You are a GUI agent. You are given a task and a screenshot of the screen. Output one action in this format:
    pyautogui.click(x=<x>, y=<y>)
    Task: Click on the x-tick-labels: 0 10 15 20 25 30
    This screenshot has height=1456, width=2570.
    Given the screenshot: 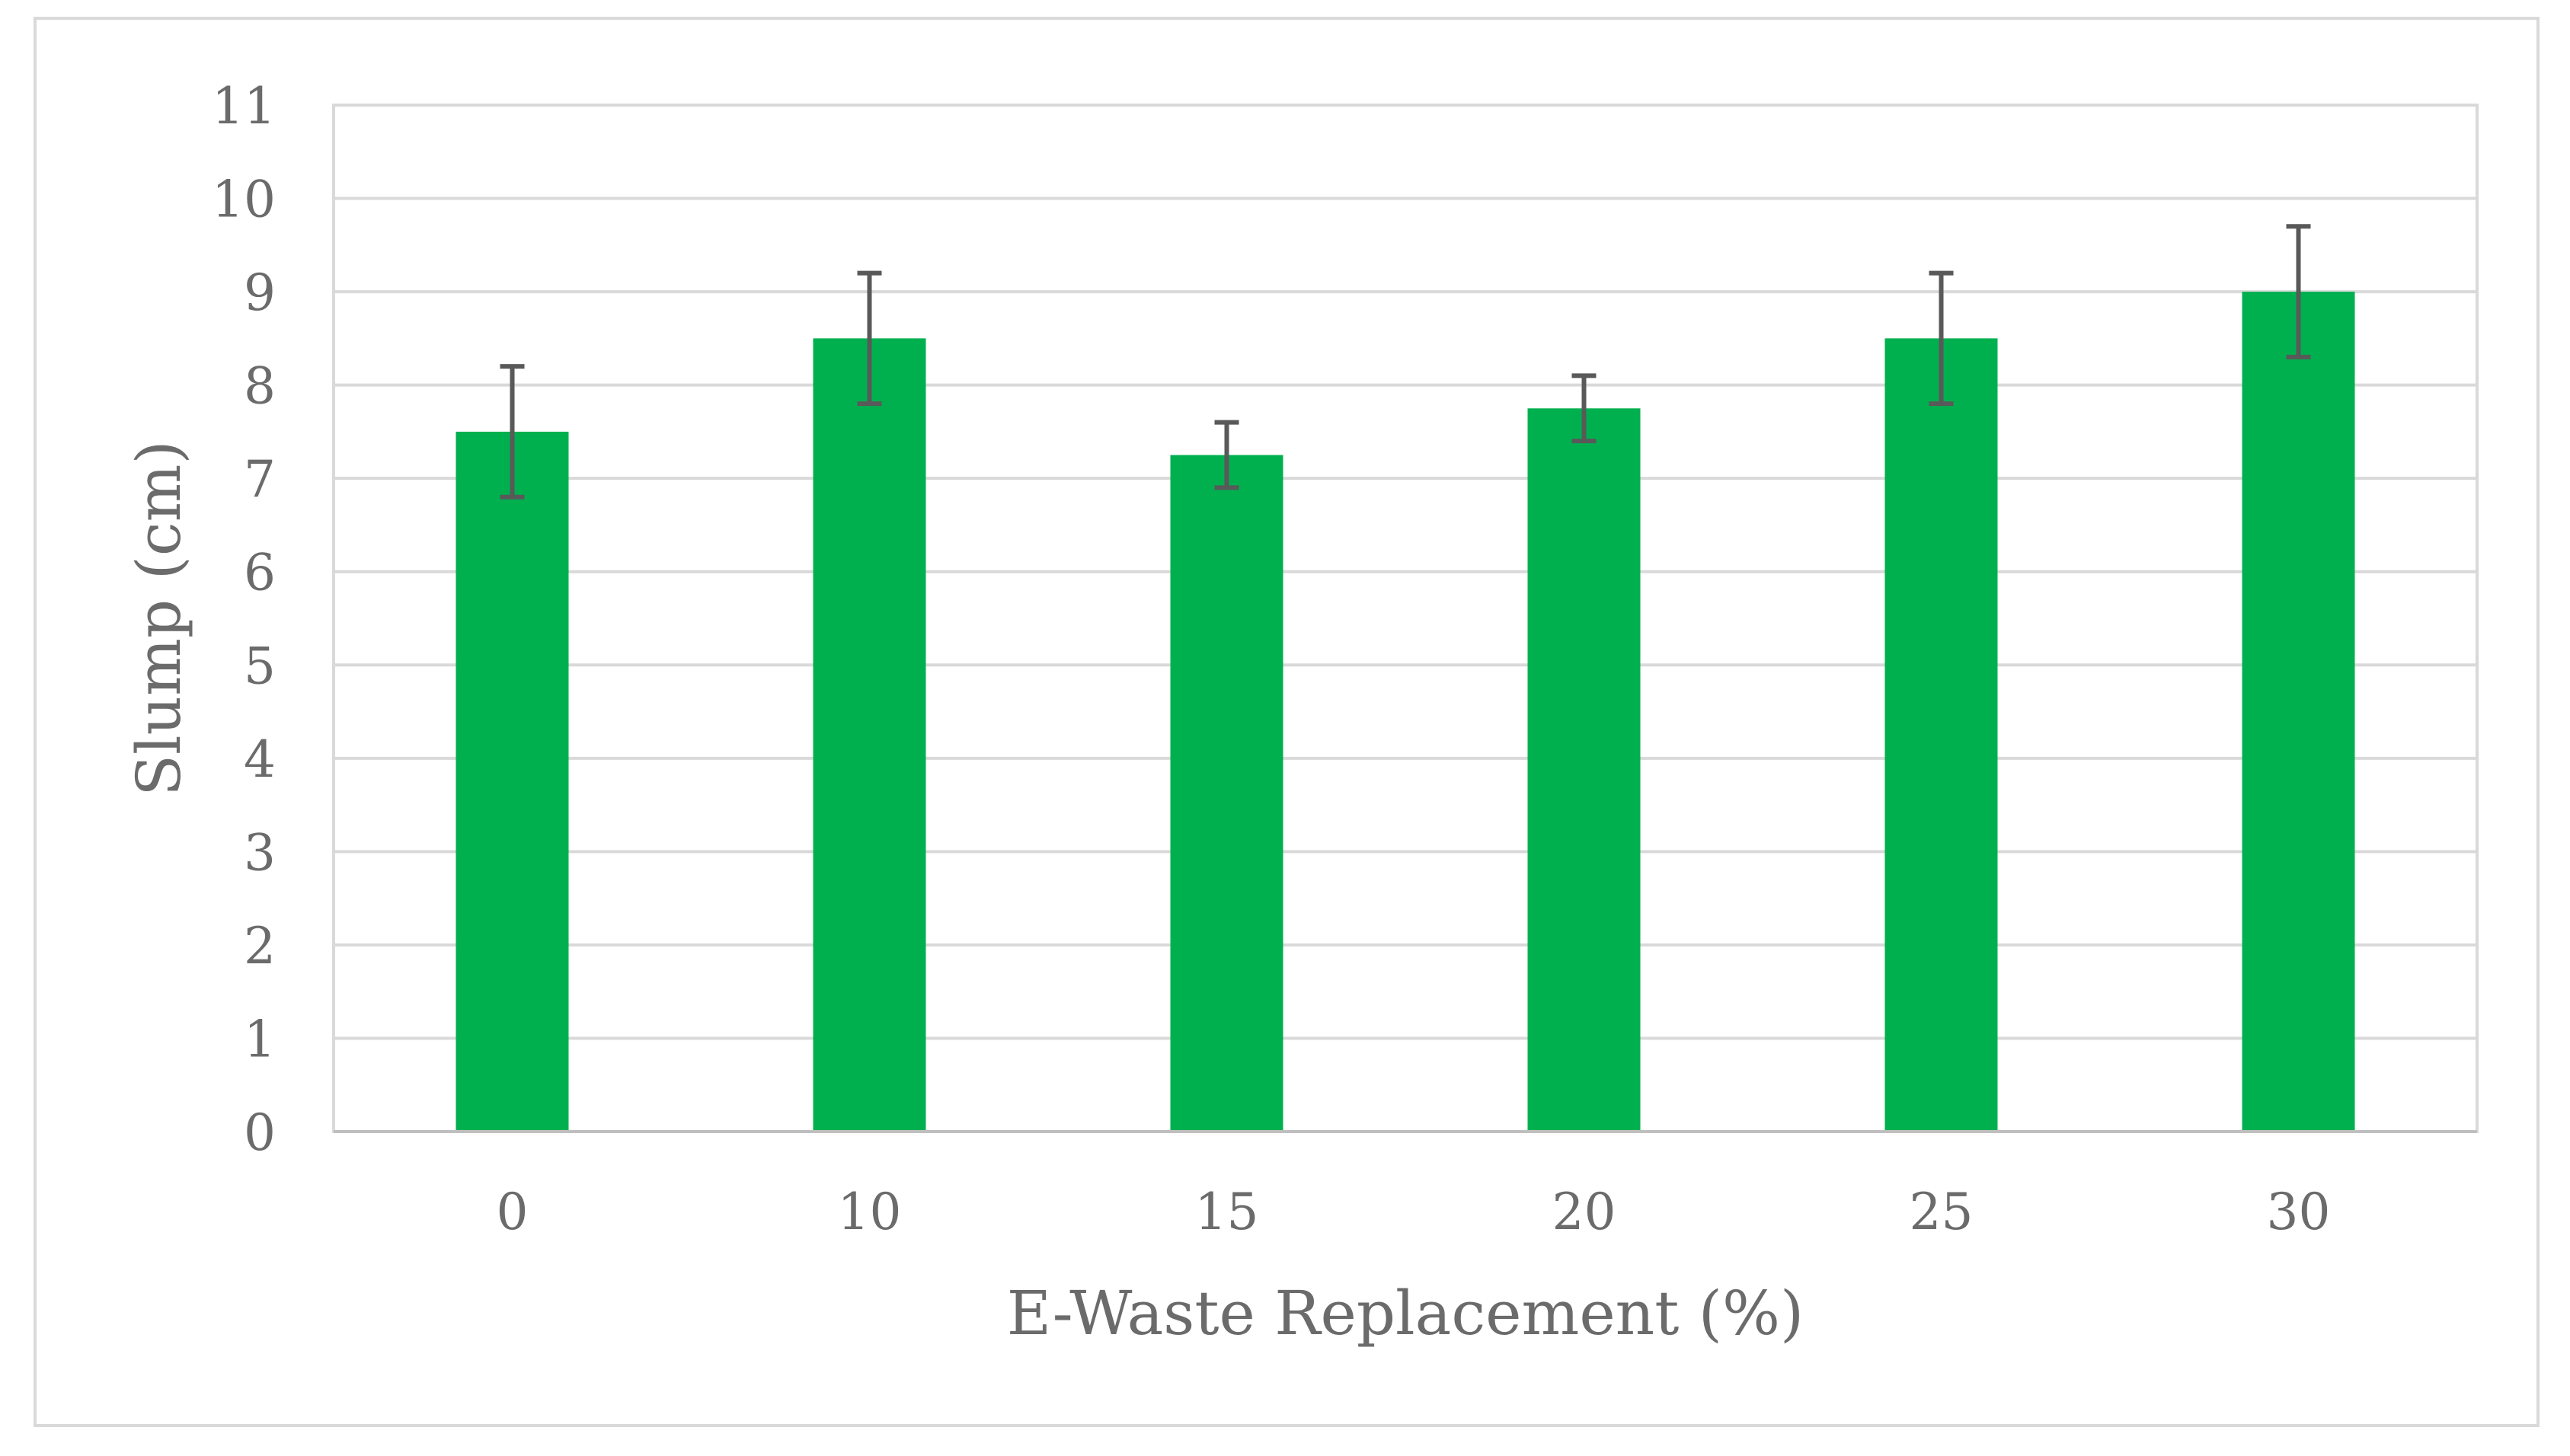 What is the action you would take?
    pyautogui.click(x=1414, y=1212)
    